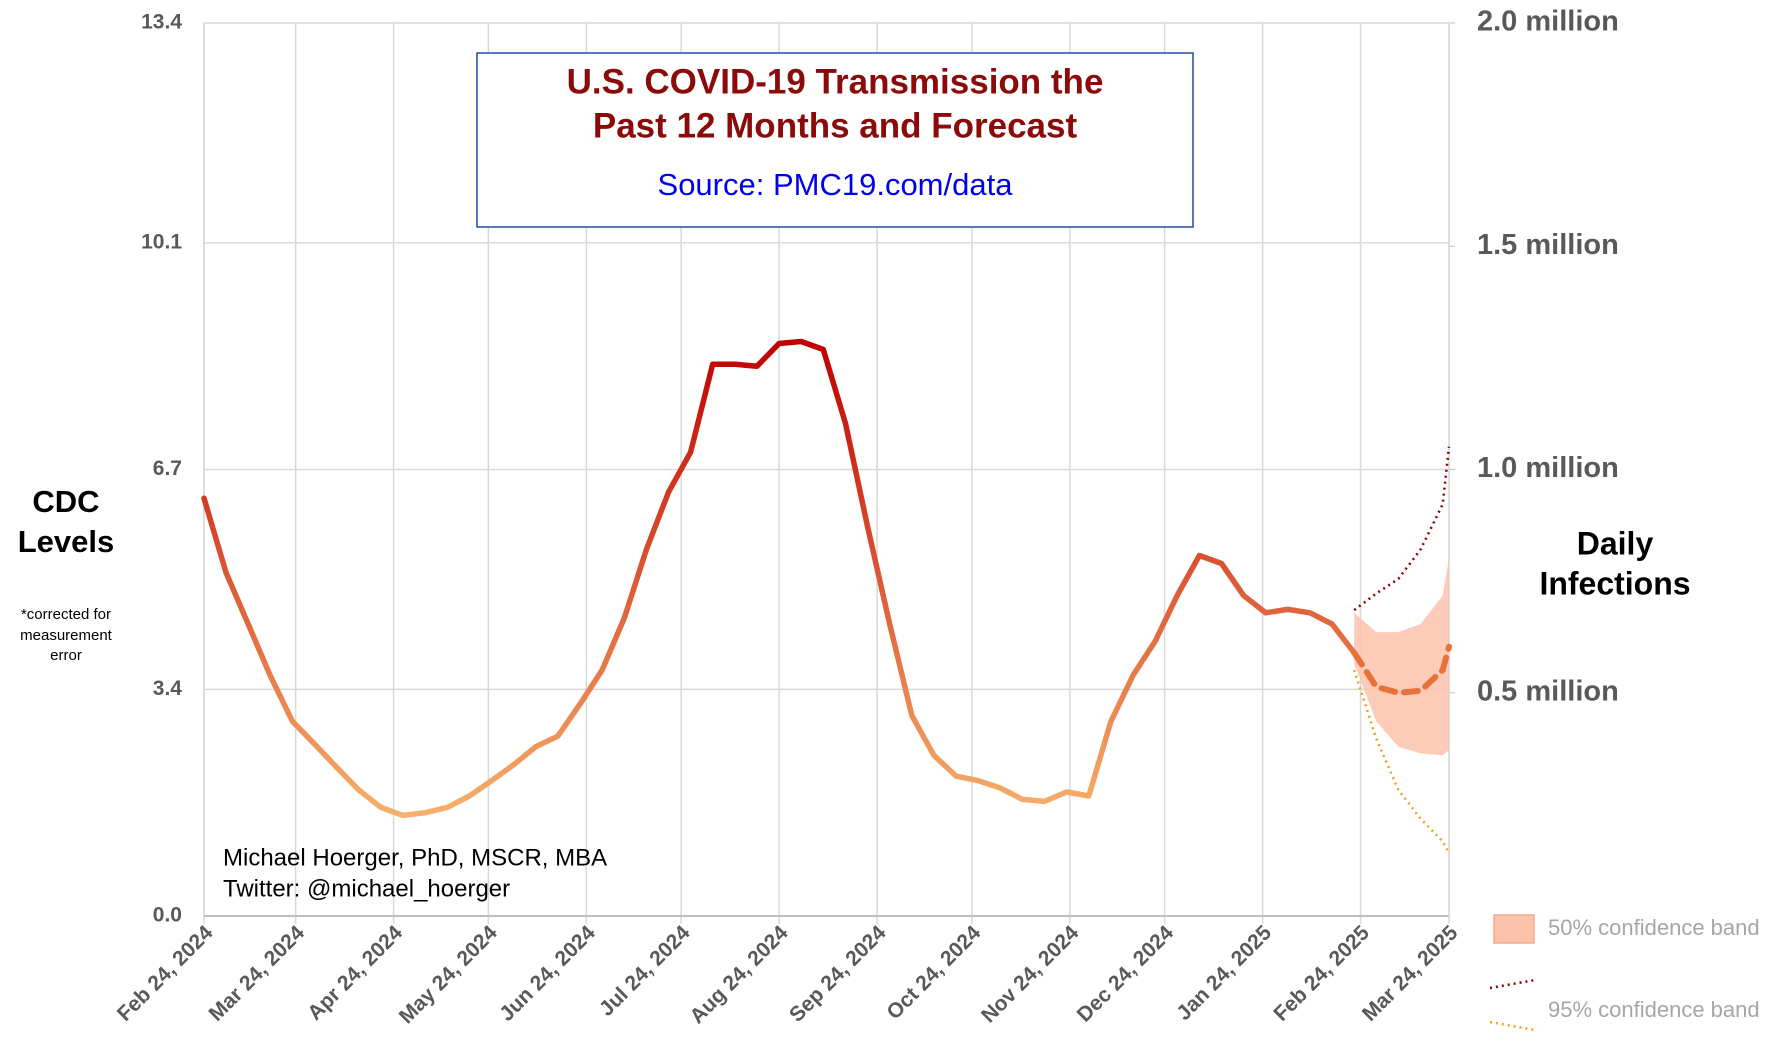 The height and width of the screenshot is (1045, 1787). I want to click on y-axis-label: CDC, so click(65, 501).